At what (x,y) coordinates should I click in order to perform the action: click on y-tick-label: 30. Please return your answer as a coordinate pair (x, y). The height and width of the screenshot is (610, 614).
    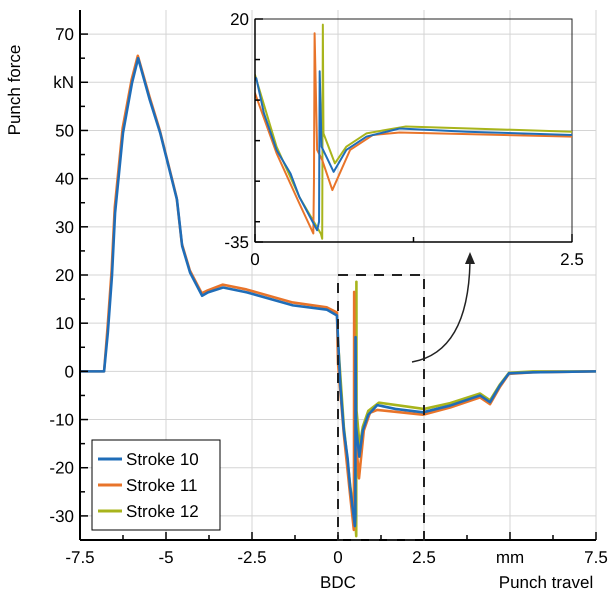
    Looking at the image, I should click on (64, 227).